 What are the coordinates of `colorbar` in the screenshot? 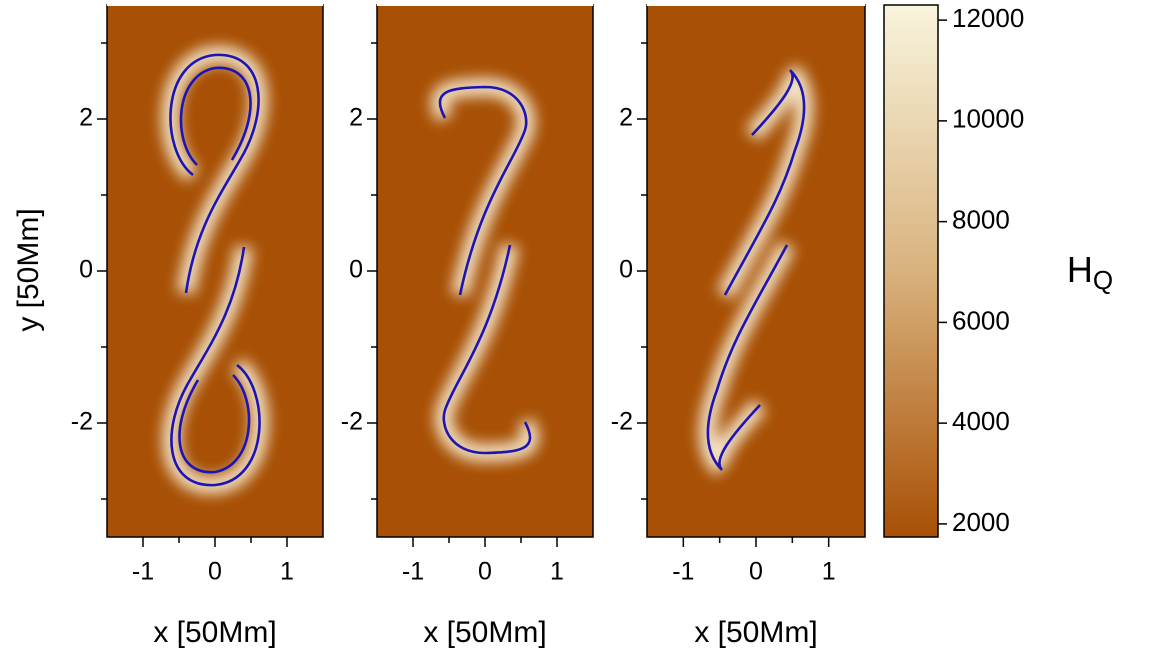 It's located at (911, 271).